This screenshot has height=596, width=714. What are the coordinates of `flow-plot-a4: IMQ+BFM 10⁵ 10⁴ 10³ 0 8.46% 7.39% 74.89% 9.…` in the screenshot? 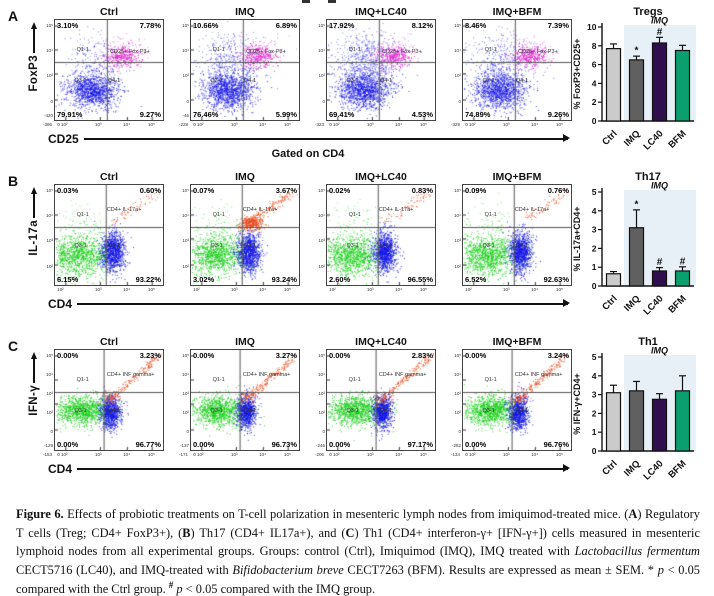 It's located at (511, 68).